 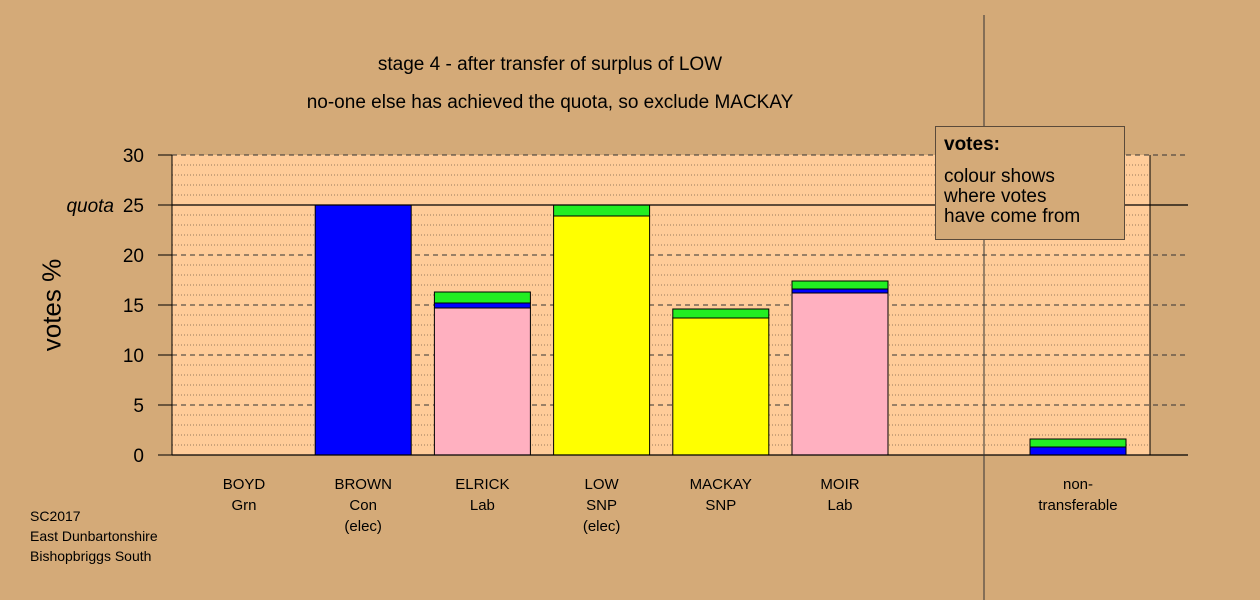 What do you see at coordinates (138, 406) in the screenshot?
I see `y-tick-label: 5` at bounding box center [138, 406].